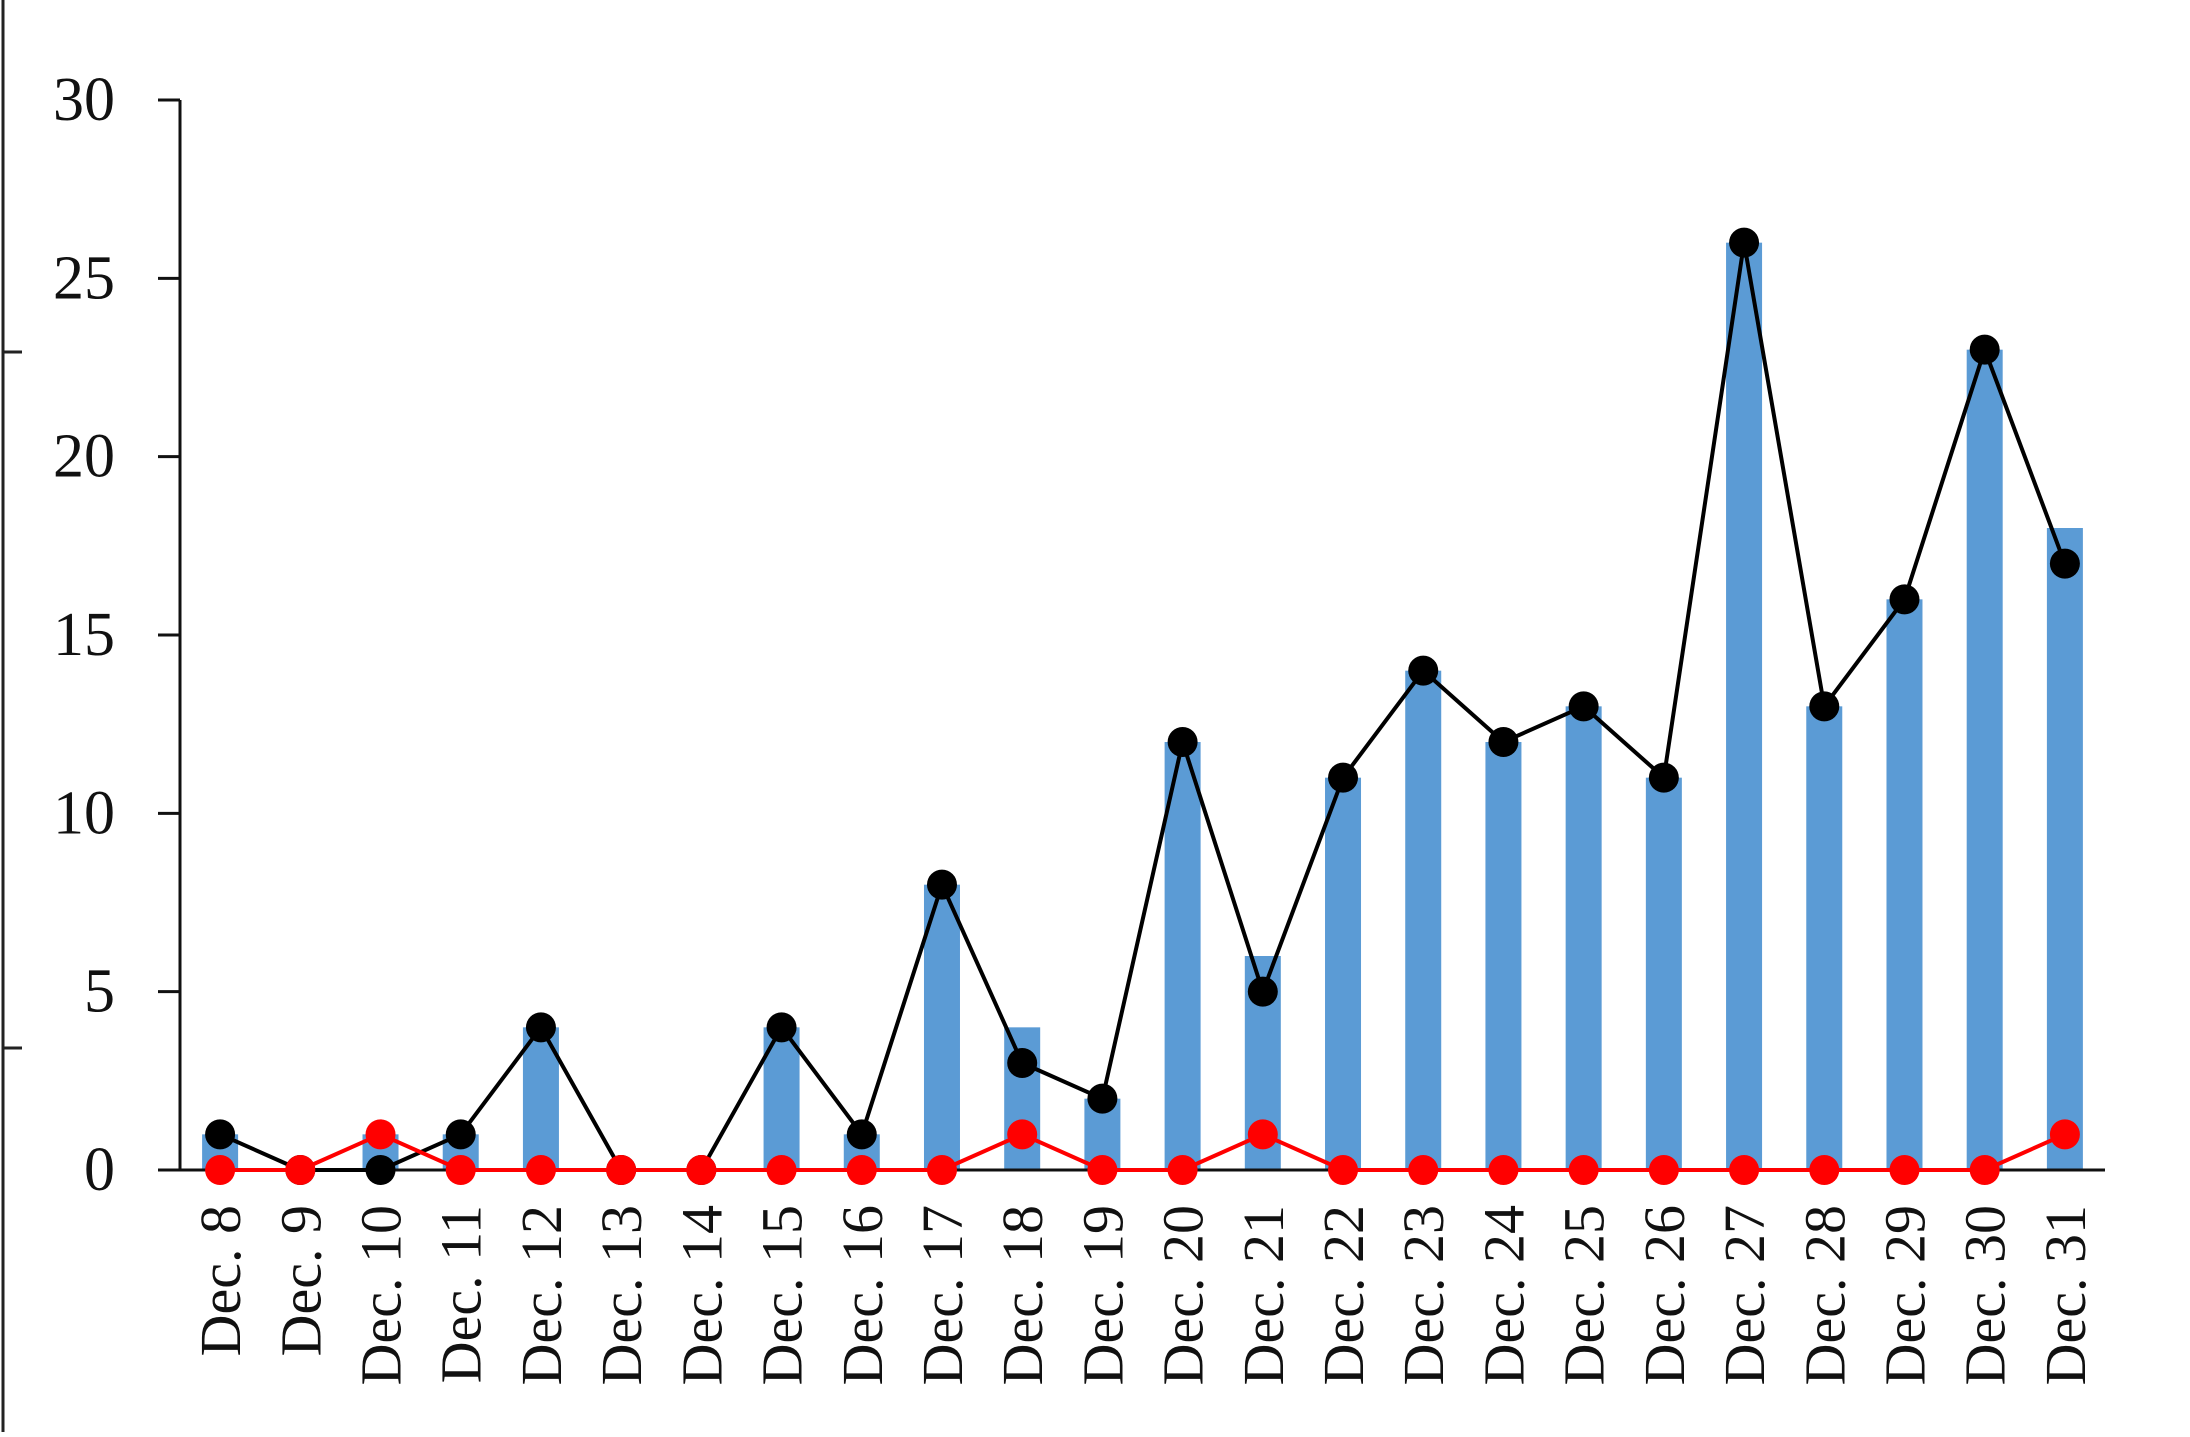 The height and width of the screenshot is (1437, 2190). I want to click on x-tick-label: Dec. 17, so click(942, 1295).